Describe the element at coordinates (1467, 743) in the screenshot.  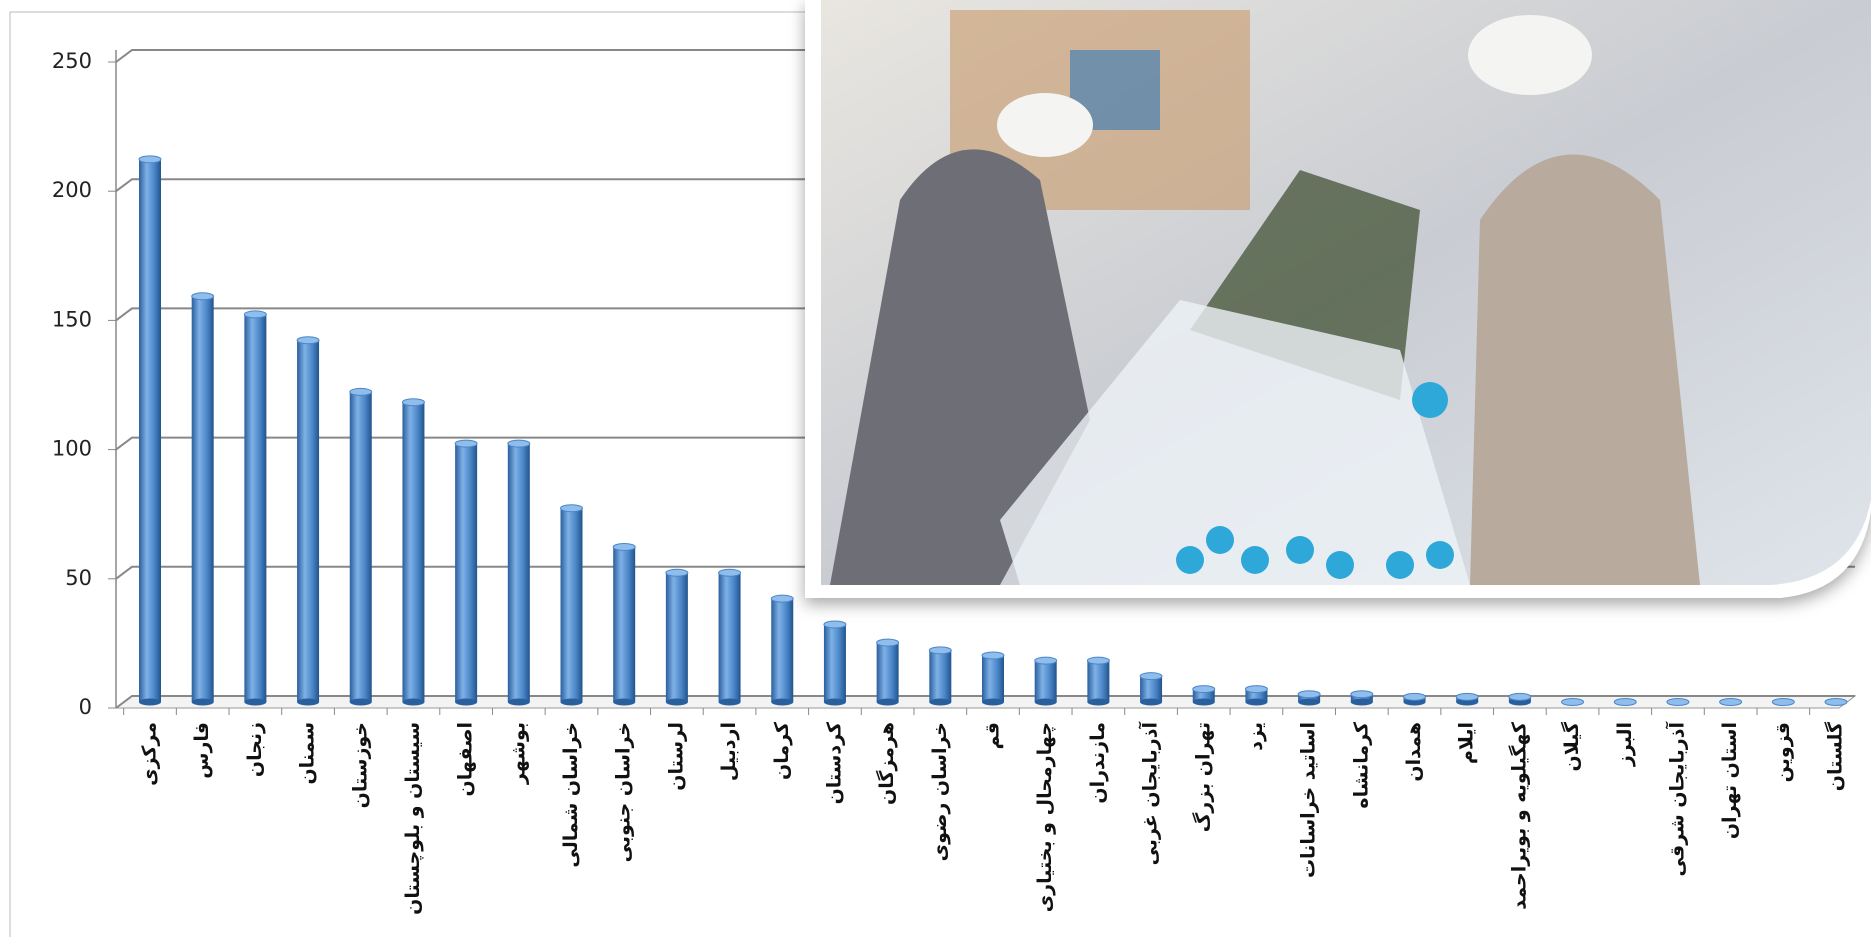
I see `x-tick-label: ایلام` at that location.